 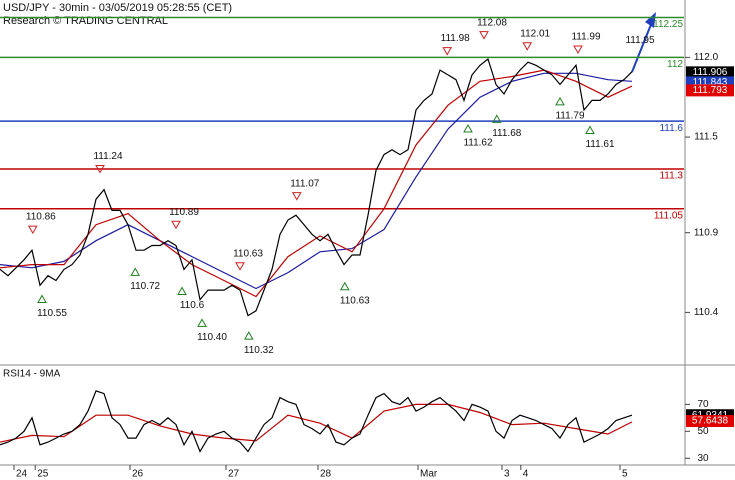 I want to click on y-tick-label: 110.4, so click(x=706, y=312).